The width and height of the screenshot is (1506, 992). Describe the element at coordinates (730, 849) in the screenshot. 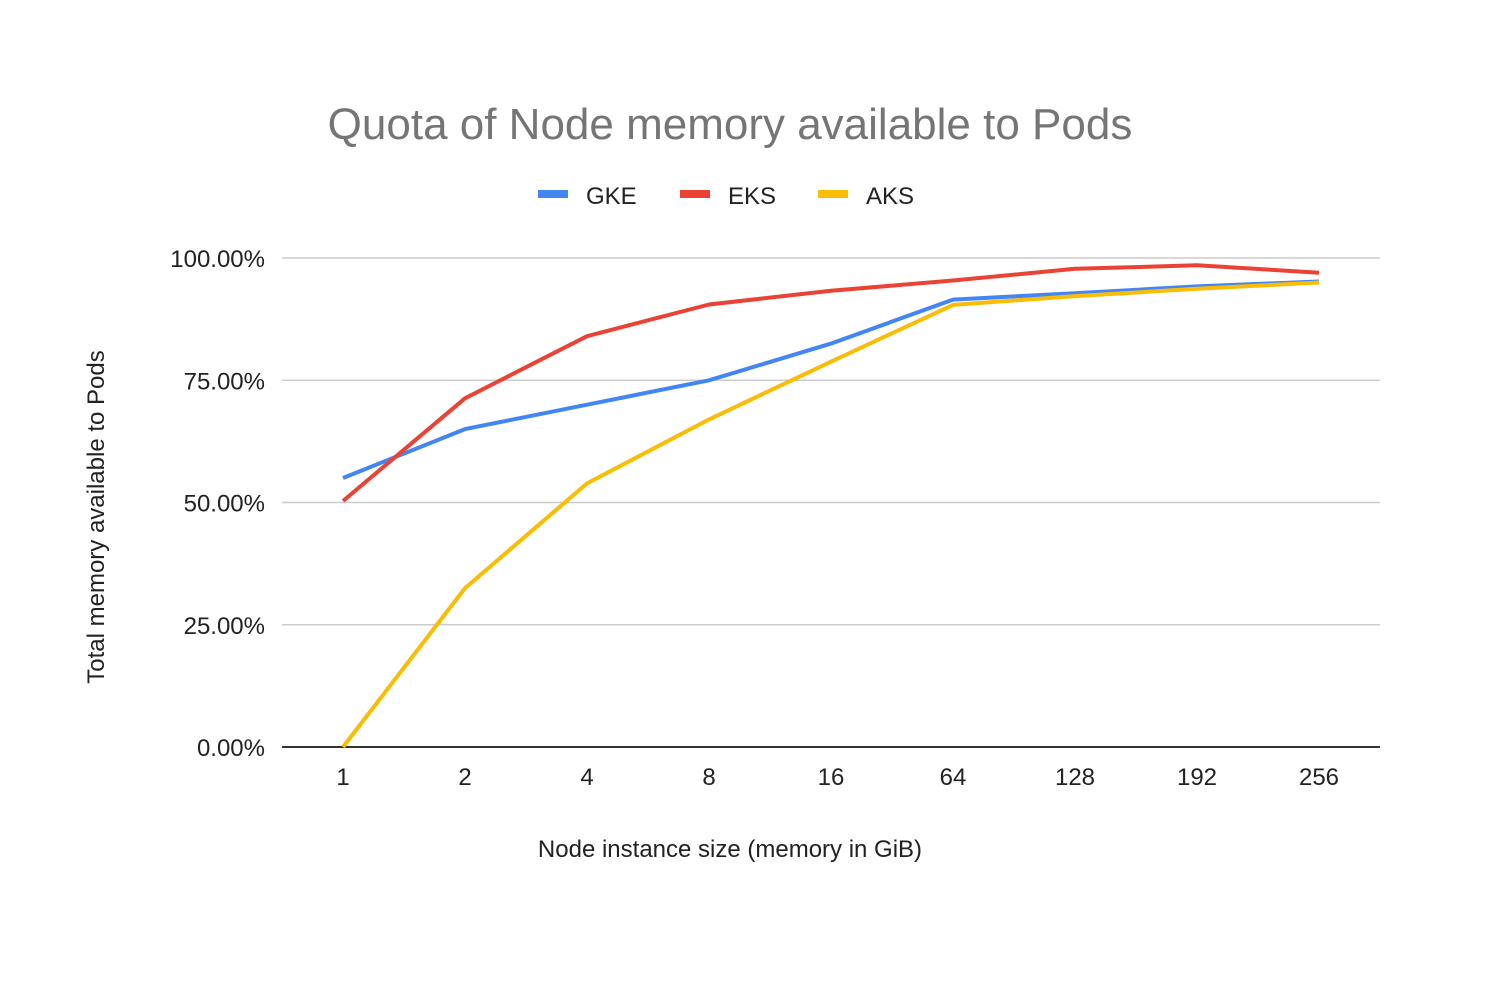

I see `x-axis-label: Node instance size (memory in GiB)` at that location.